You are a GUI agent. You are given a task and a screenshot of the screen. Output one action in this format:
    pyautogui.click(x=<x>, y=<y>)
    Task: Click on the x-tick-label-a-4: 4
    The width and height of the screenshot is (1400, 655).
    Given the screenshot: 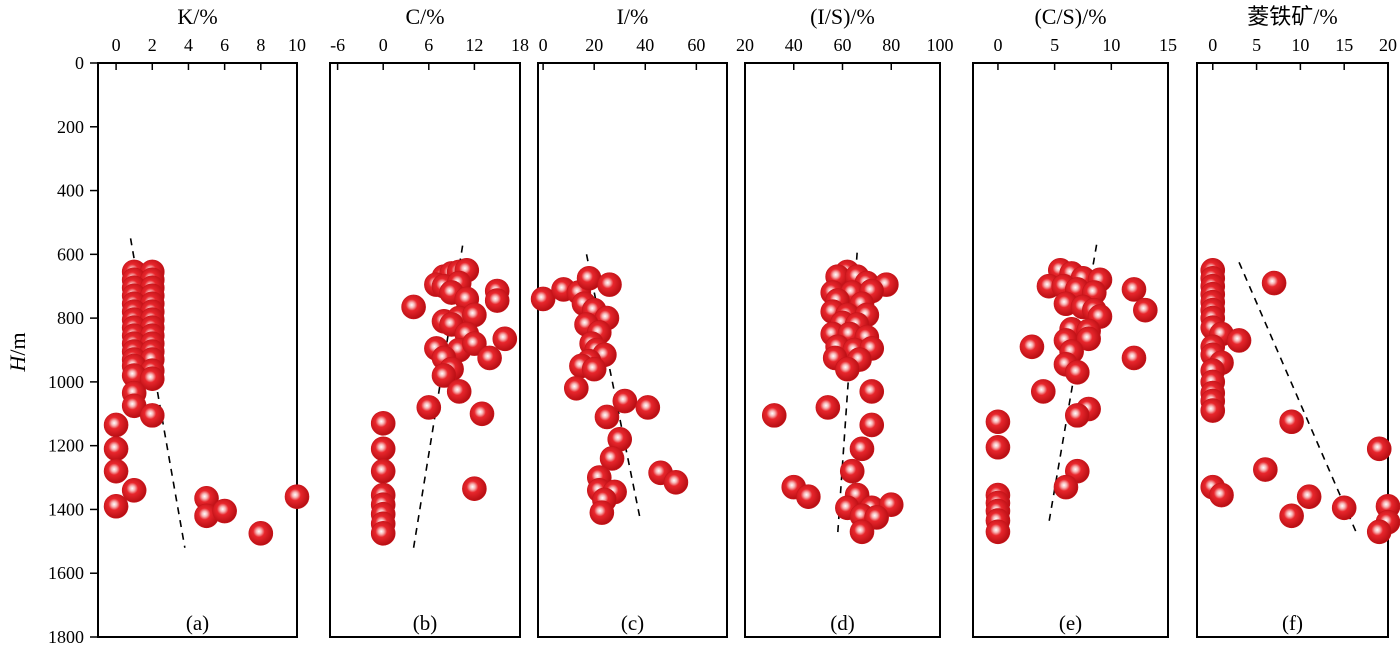 What is the action you would take?
    pyautogui.click(x=188, y=45)
    